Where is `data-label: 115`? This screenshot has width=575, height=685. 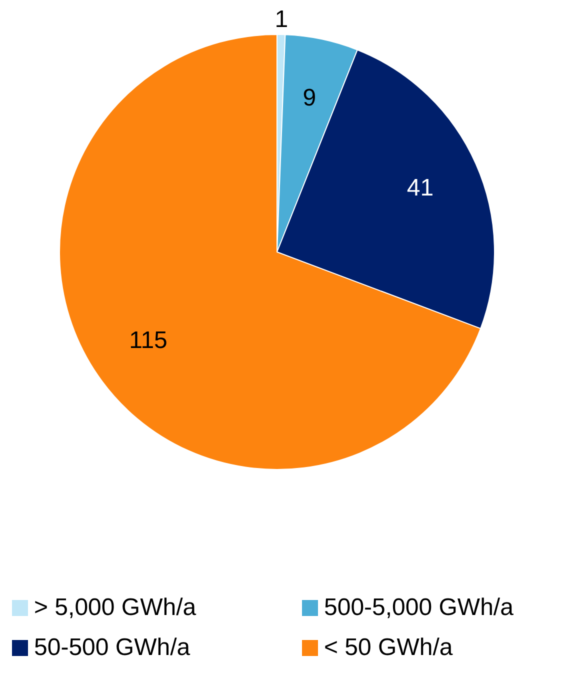 data-label: 115 is located at coordinates (148, 340).